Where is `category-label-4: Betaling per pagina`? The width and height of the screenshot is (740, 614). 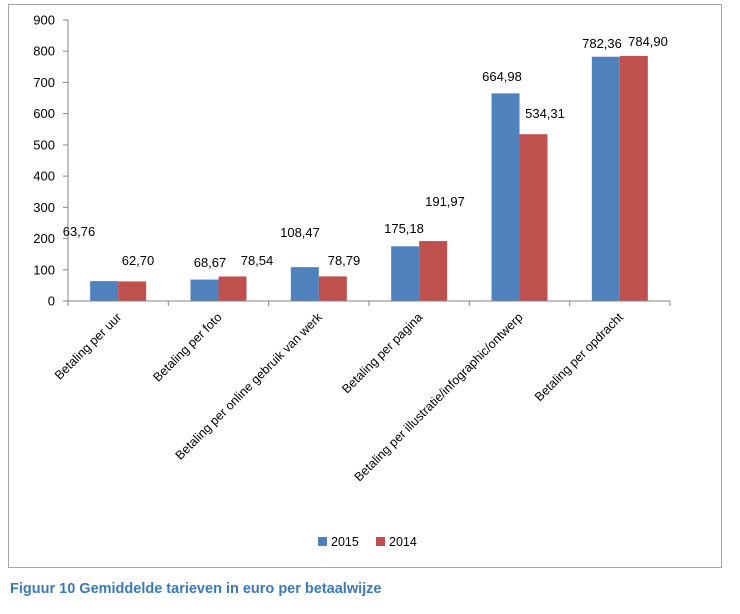
category-label-4: Betaling per pagina is located at coordinates (382, 353).